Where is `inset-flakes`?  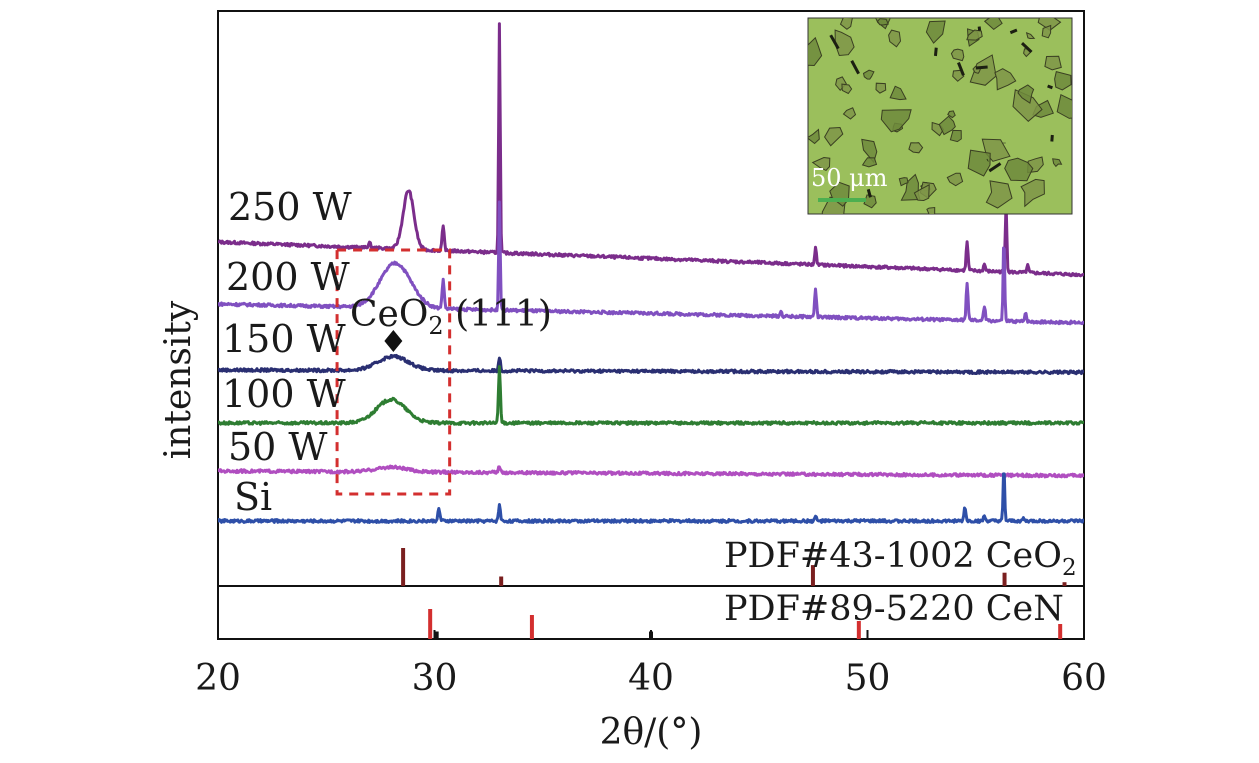 inset-flakes is located at coordinates (940, 116).